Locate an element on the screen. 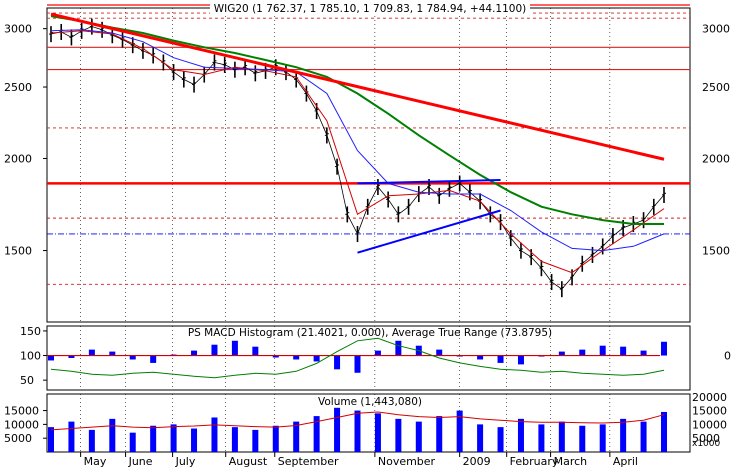 The image size is (736, 472). volume-y-tick-label: 10000 is located at coordinates (21, 424).